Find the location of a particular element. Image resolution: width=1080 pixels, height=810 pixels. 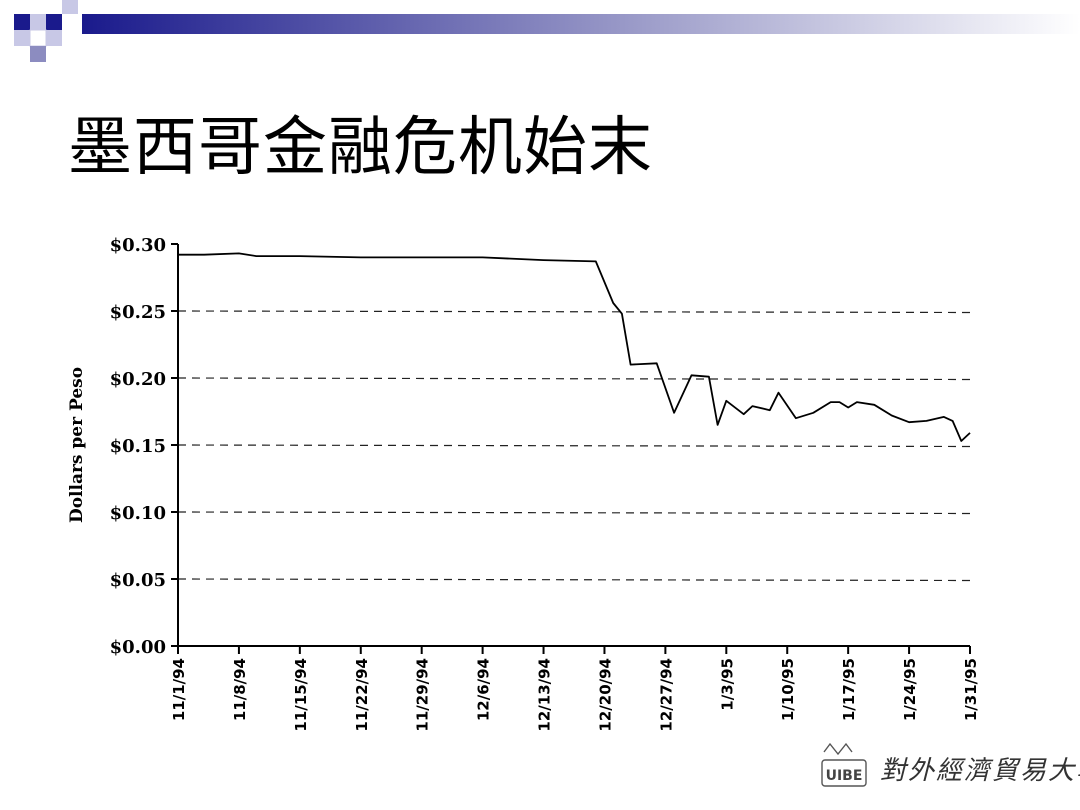

x-tick-label: 1/17/95 is located at coordinates (849, 689).